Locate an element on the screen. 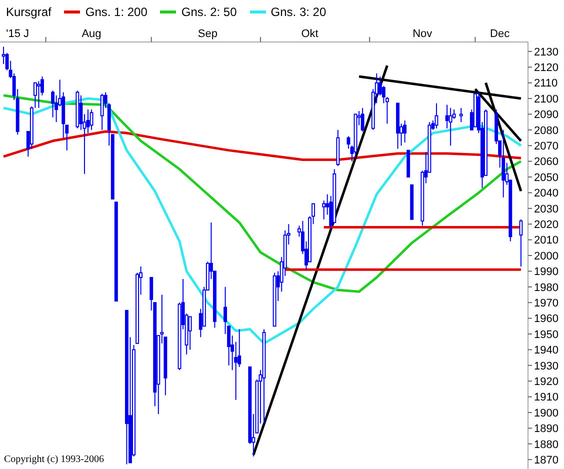 This screenshot has height=469, width=564. x-tick-label: Sep is located at coordinates (208, 34).